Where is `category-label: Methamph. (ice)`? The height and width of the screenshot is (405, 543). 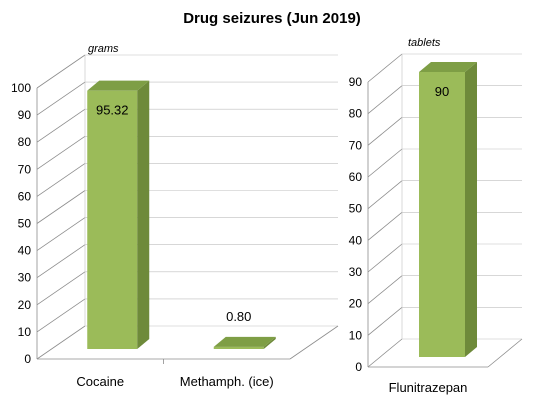 category-label: Methamph. (ice) is located at coordinates (227, 381).